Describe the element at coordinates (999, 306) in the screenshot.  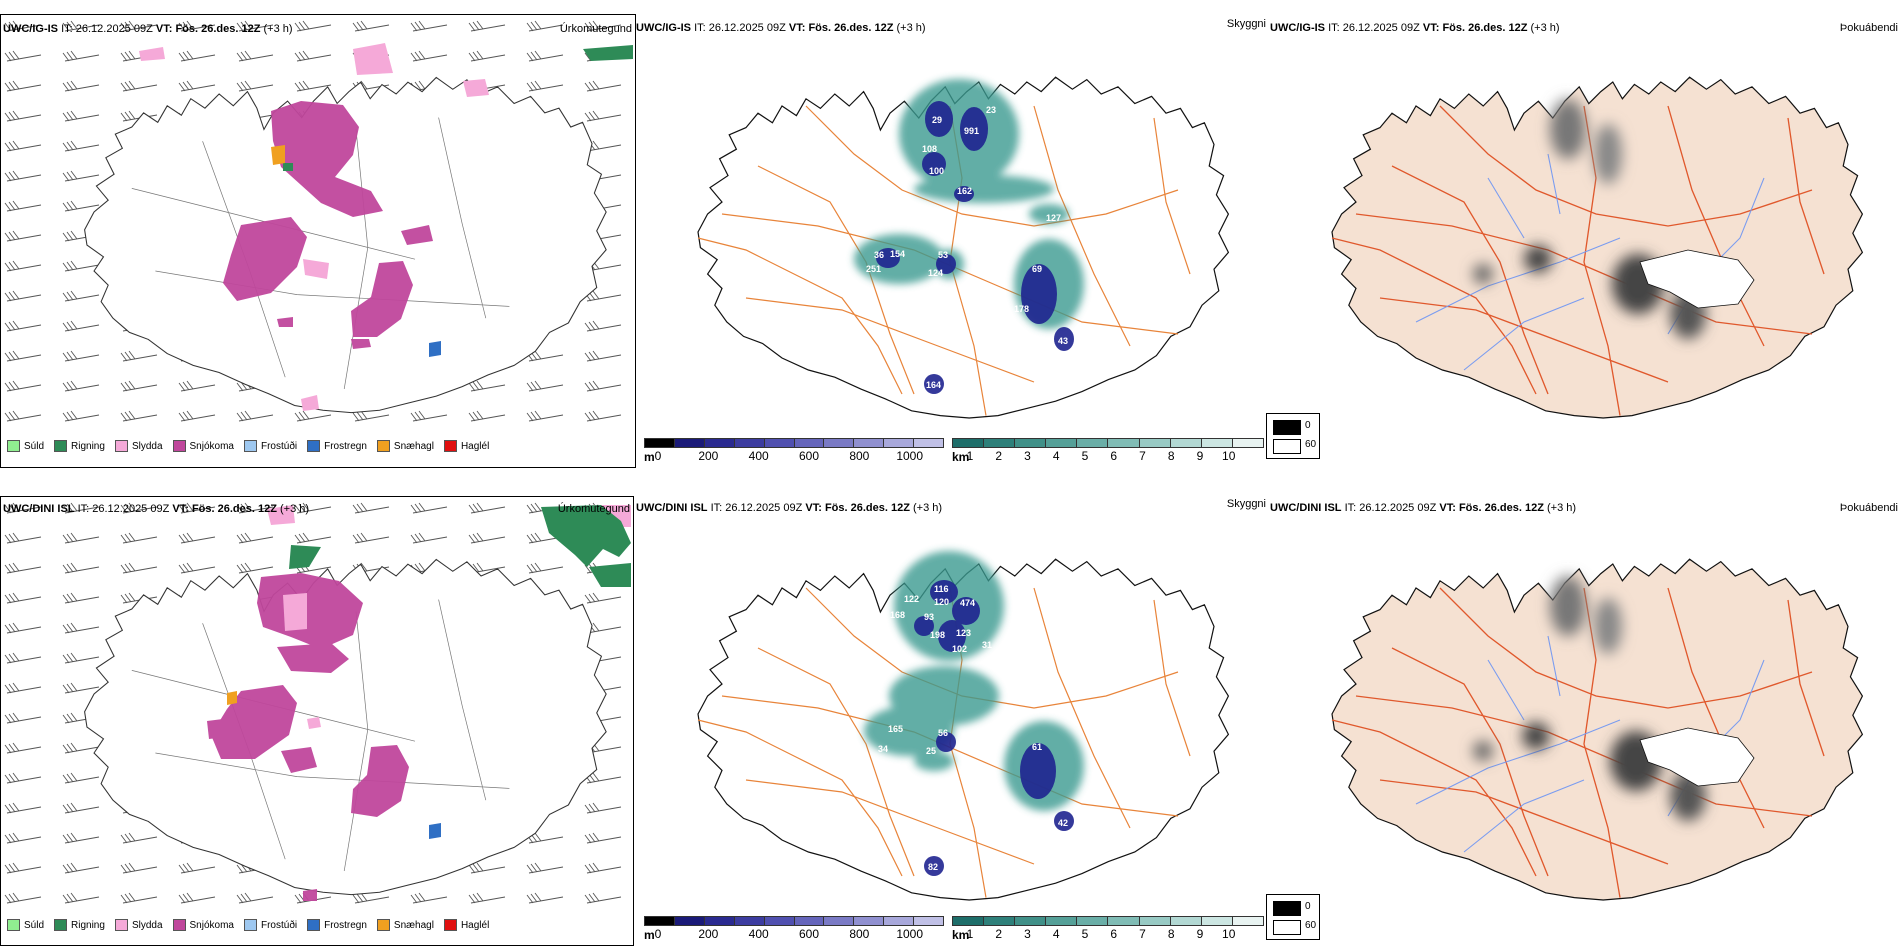
I see `cloud-label: 220` at that location.